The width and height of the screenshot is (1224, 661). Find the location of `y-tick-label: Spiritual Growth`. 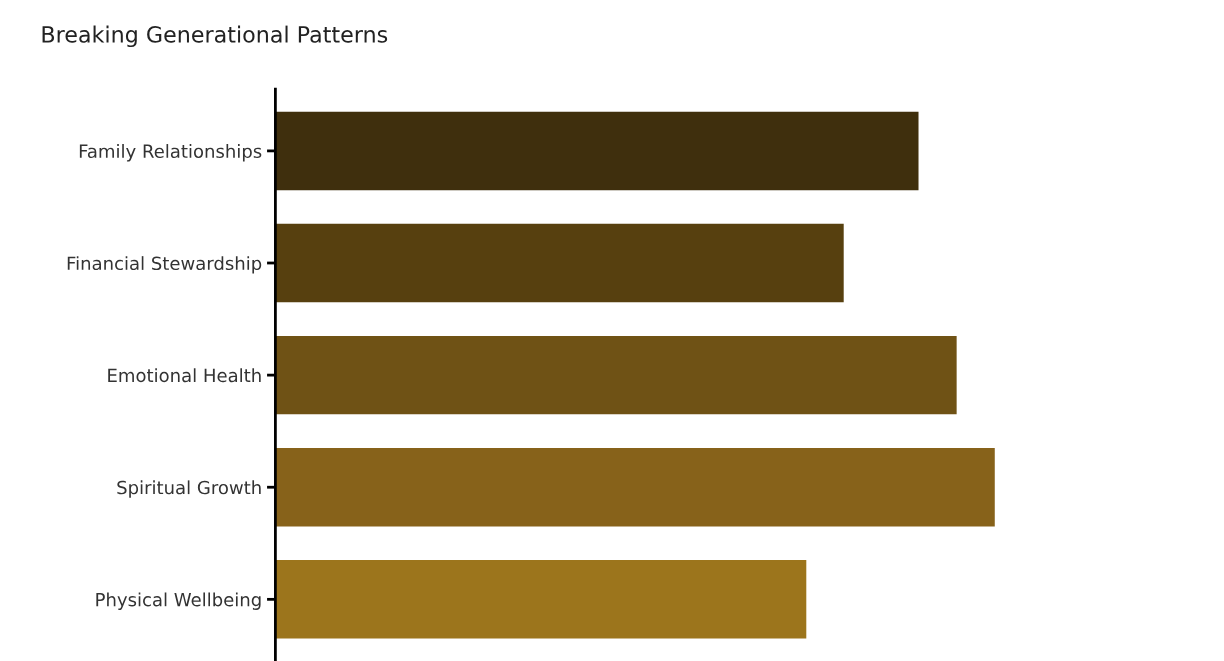

y-tick-label: Spiritual Growth is located at coordinates (189, 489).